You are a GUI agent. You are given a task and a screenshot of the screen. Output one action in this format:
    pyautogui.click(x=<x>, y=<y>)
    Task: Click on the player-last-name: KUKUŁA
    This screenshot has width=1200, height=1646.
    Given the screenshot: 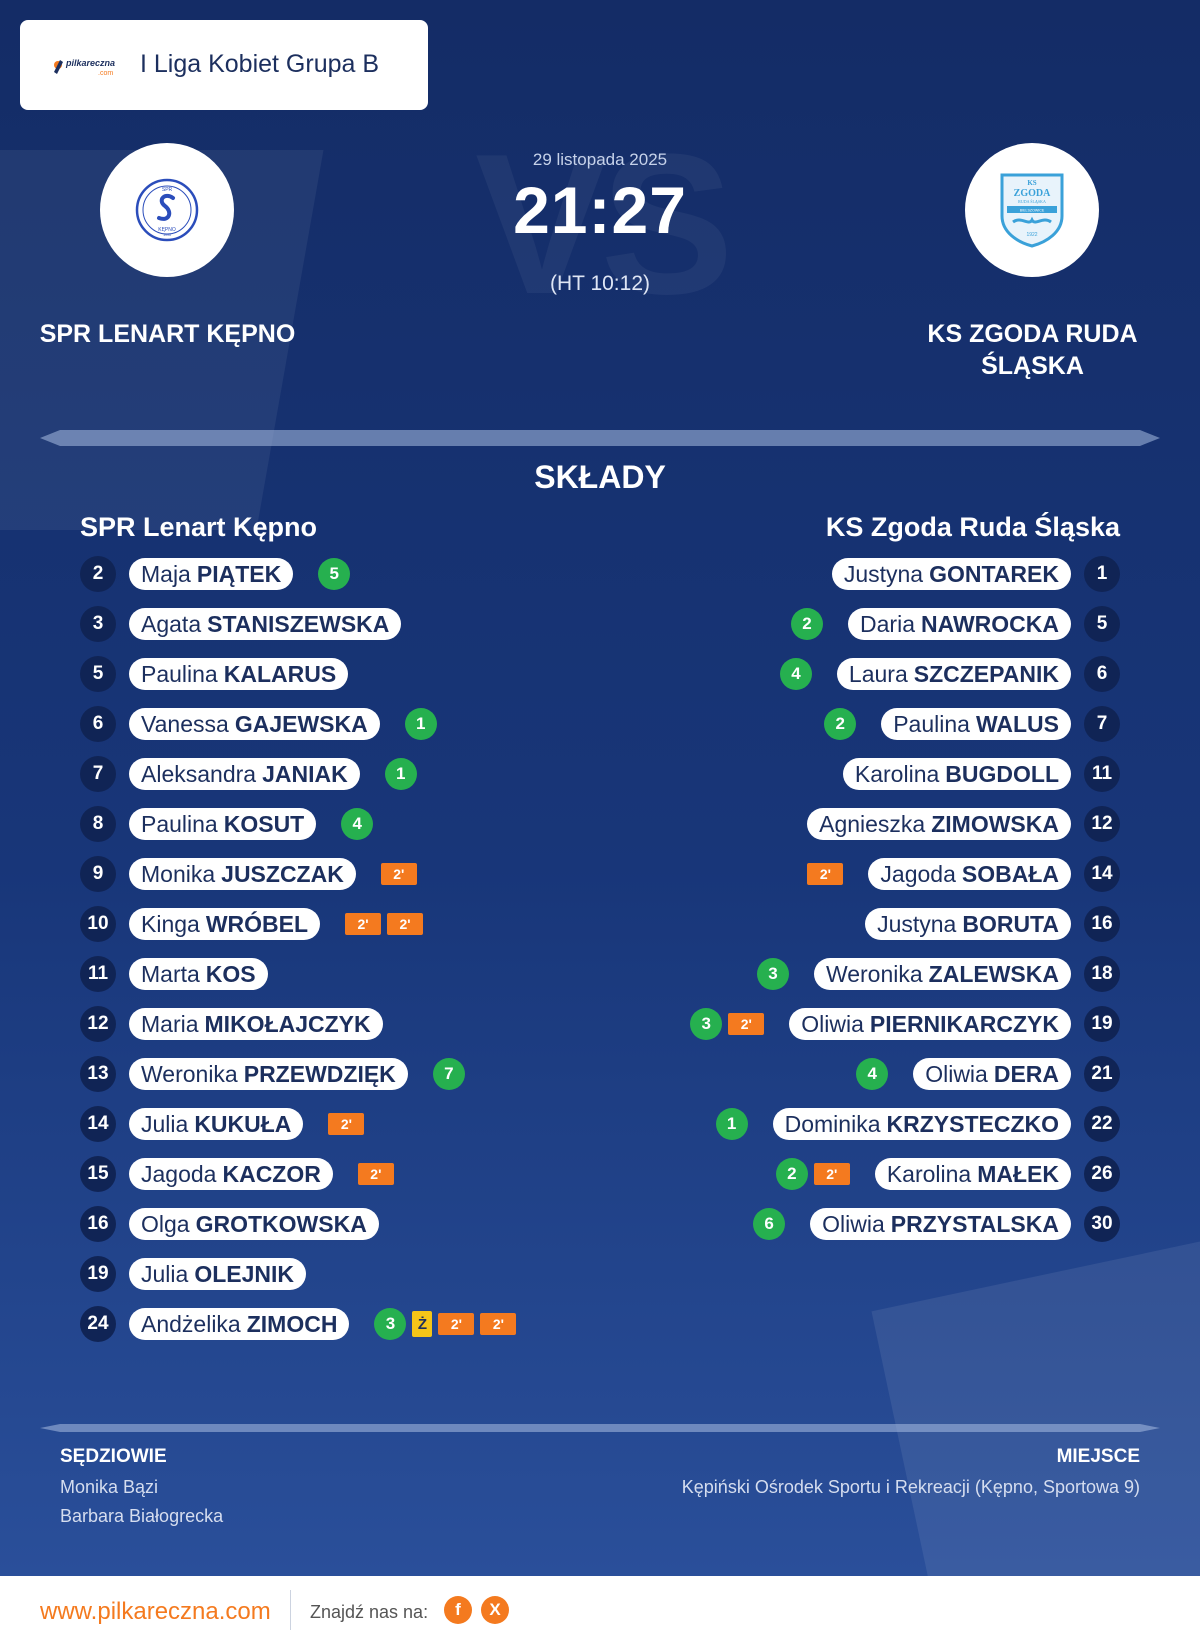 What is the action you would take?
    pyautogui.click(x=243, y=1123)
    